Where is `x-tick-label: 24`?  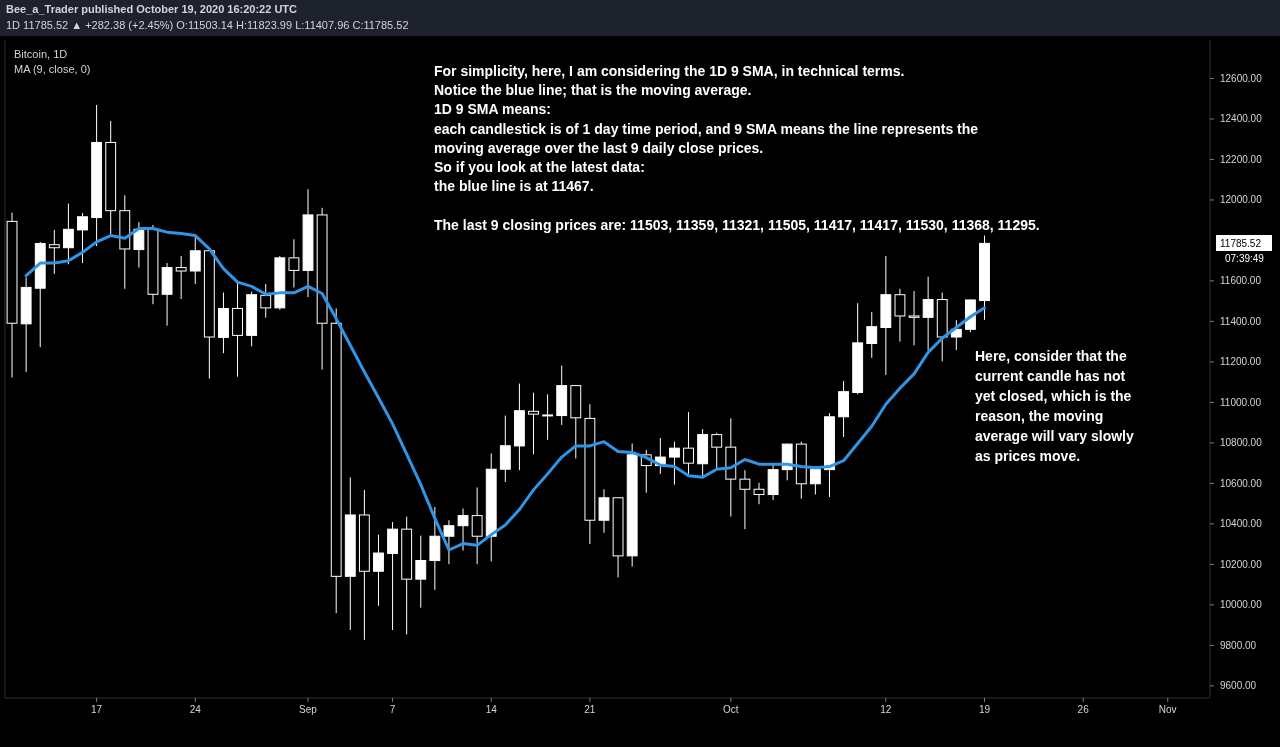
x-tick-label: 24 is located at coordinates (195, 709).